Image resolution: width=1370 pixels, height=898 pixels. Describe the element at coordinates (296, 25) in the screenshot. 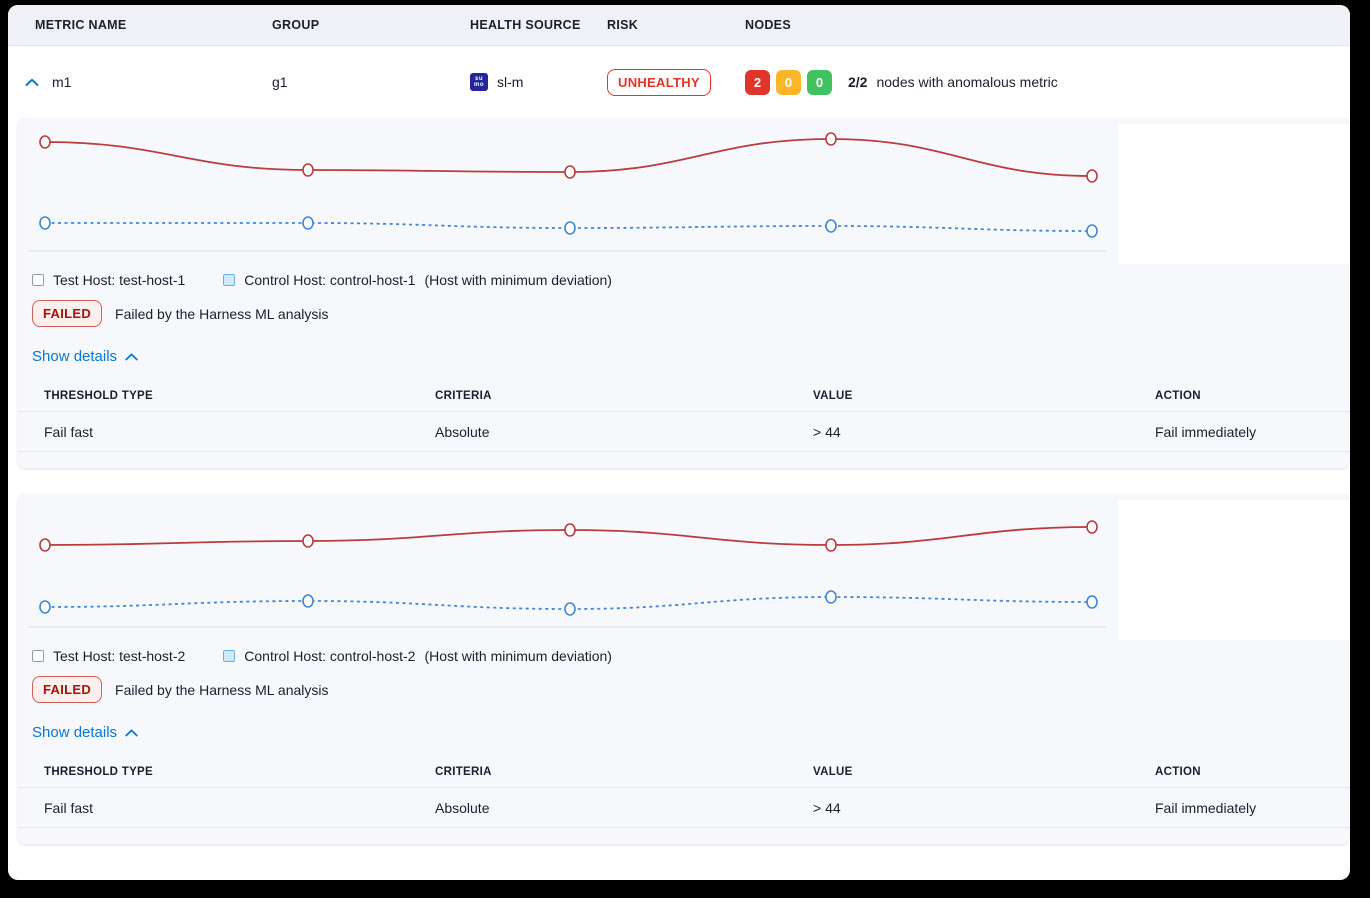

I see `column-group: GROUP` at that location.